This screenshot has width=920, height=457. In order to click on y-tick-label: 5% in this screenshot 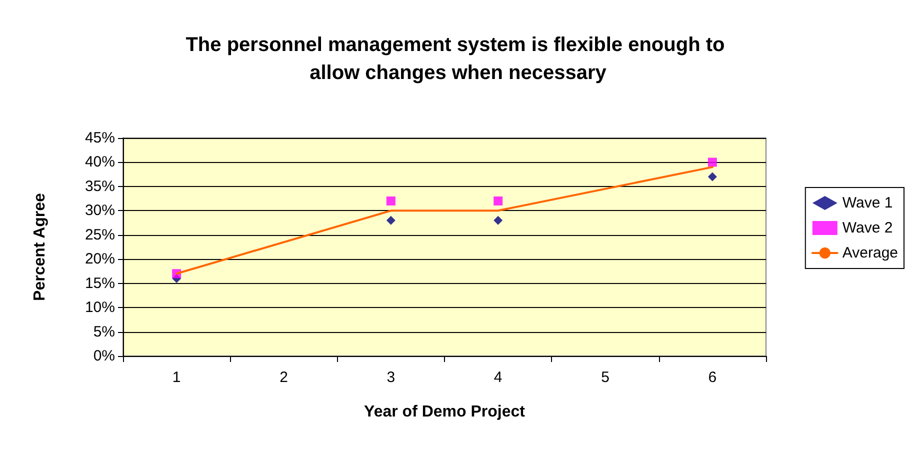, I will do `click(104, 331)`.